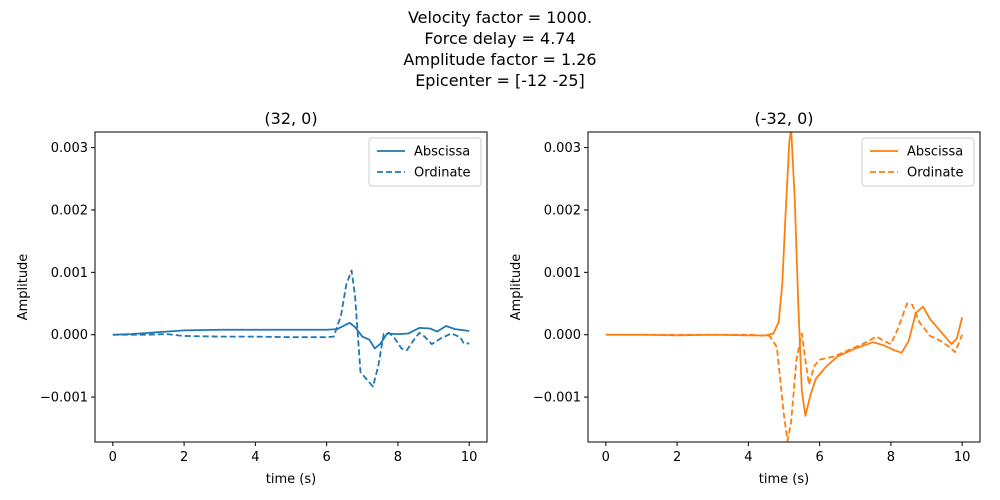 The image size is (1000, 500). I want to click on suptitle-line: Force delay = 4.74, so click(499, 38).